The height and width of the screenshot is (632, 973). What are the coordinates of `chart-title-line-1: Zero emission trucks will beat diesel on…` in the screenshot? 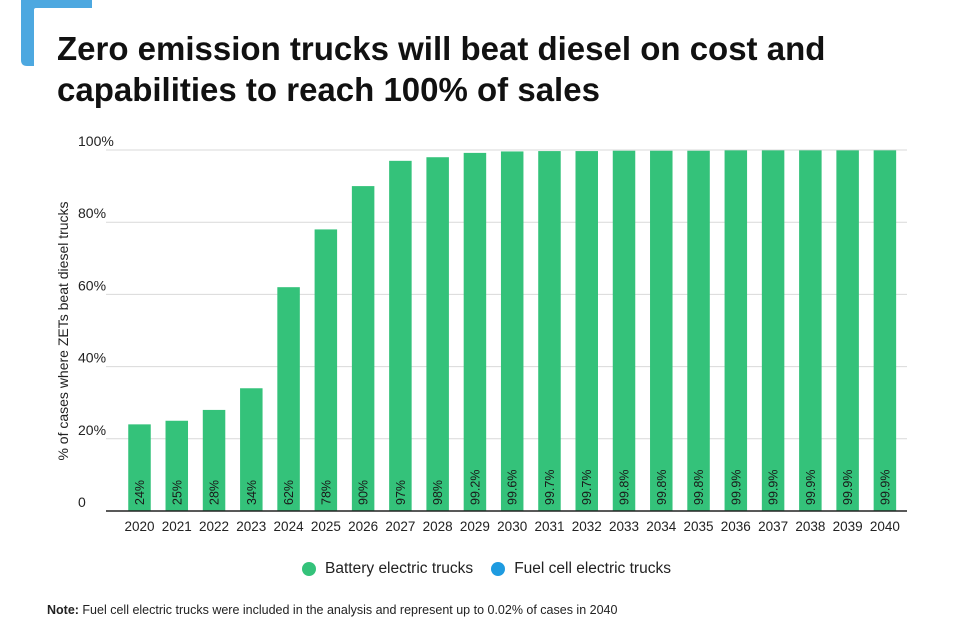 It's located at (441, 48).